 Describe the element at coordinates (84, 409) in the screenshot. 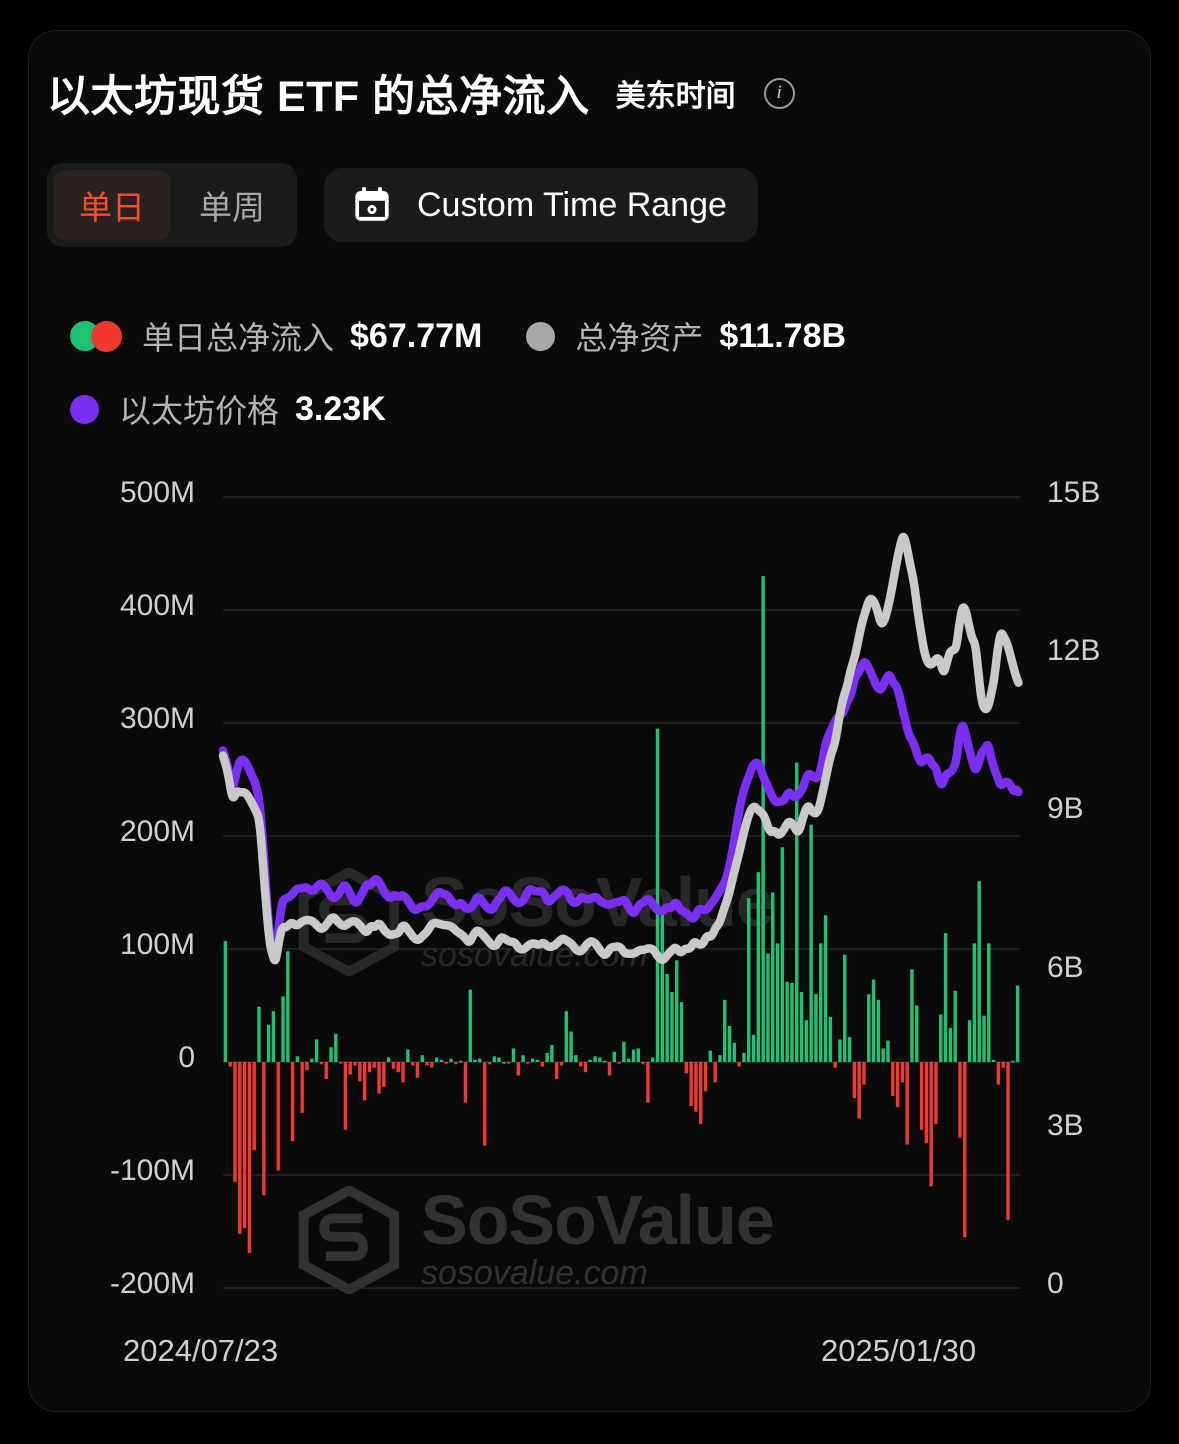

I see `eth-price-dot-icon` at that location.